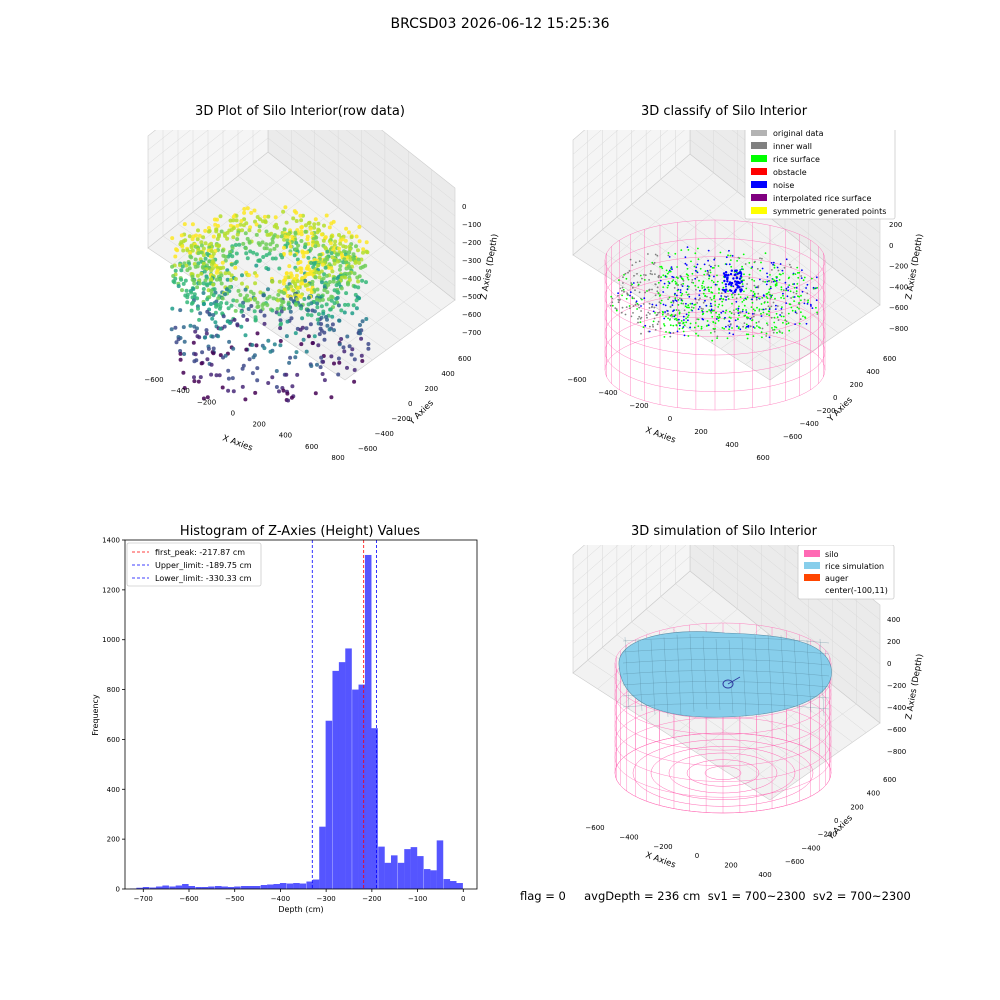  I want to click on y-tick-label: 600, so click(113, 740).